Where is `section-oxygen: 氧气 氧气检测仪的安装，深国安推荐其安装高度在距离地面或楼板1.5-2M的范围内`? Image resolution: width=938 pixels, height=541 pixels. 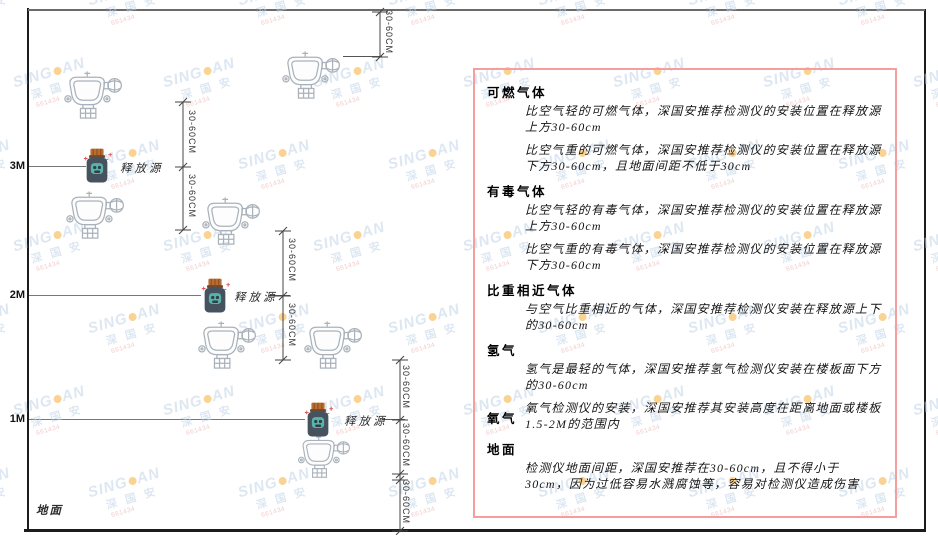
section-oxygen: 氧气 氧气检测仪的安装，深国安推荐其安装高度在距离地面或楼板1.5-2M的范围内 is located at coordinates (685, 416).